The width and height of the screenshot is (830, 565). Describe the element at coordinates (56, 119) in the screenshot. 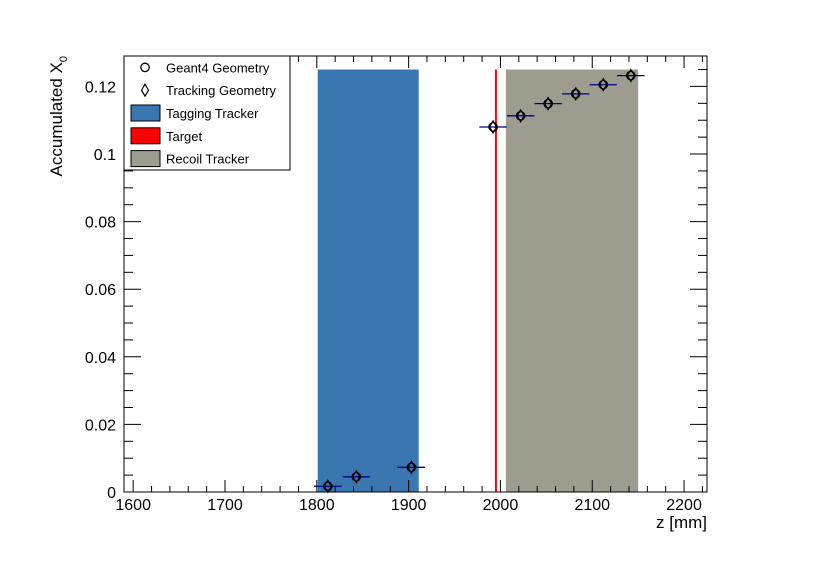

I see `y-axis-title-main: Accumulated X` at that location.